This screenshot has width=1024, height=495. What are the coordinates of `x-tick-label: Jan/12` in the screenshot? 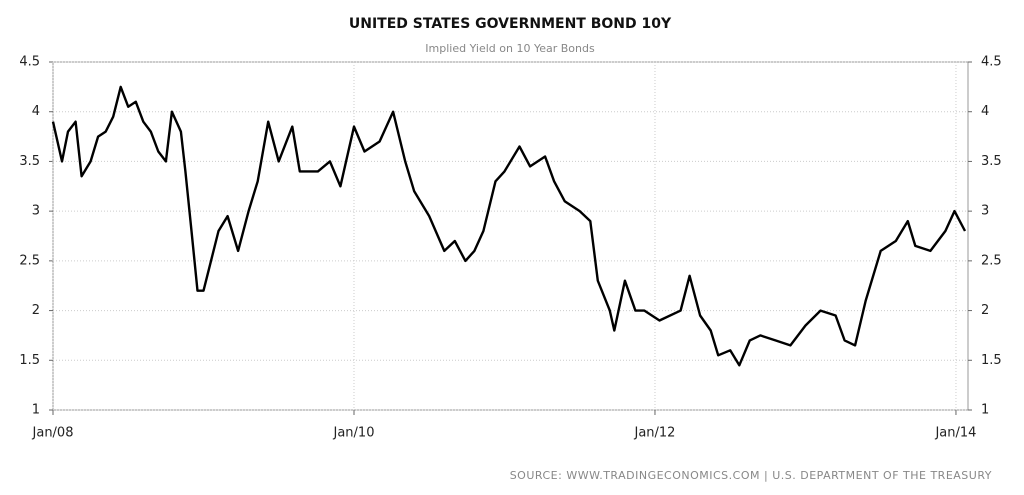 It's located at (654, 433).